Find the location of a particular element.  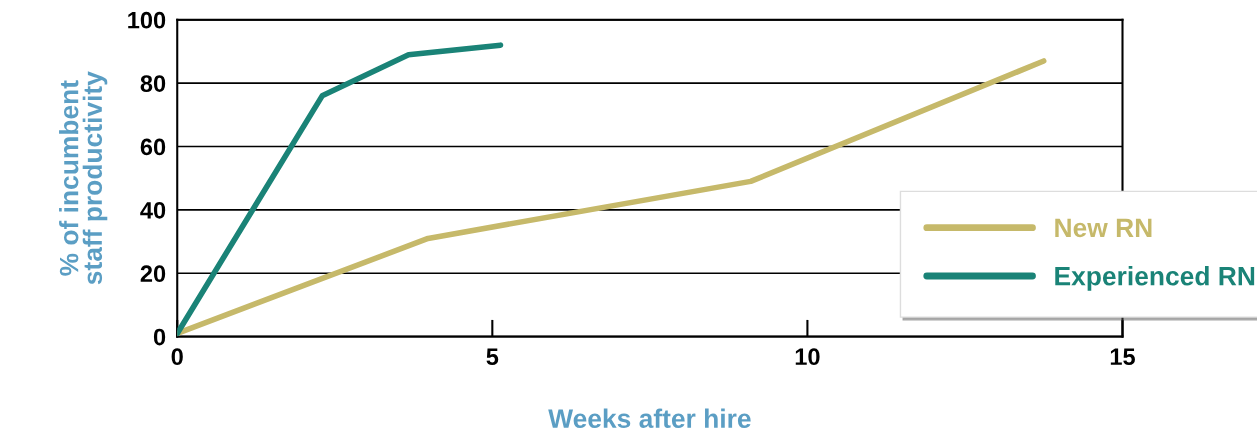

y-tick-label: 0 is located at coordinates (159, 337).